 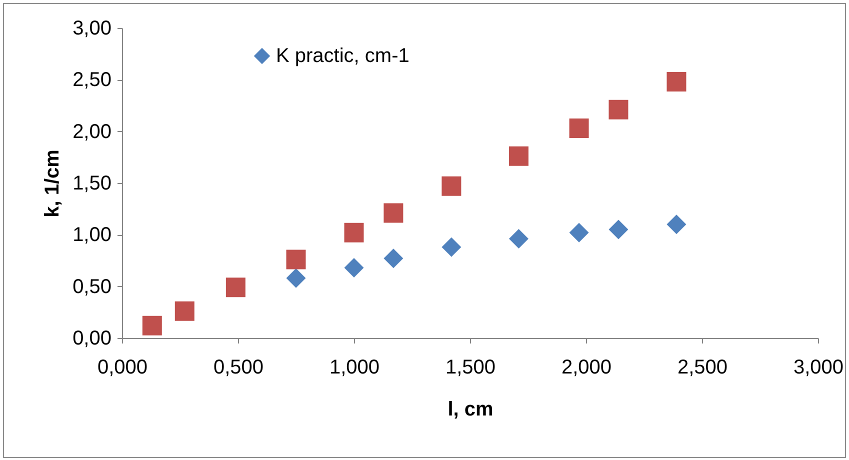 I want to click on x-tick-label: 1,000, so click(x=354, y=367).